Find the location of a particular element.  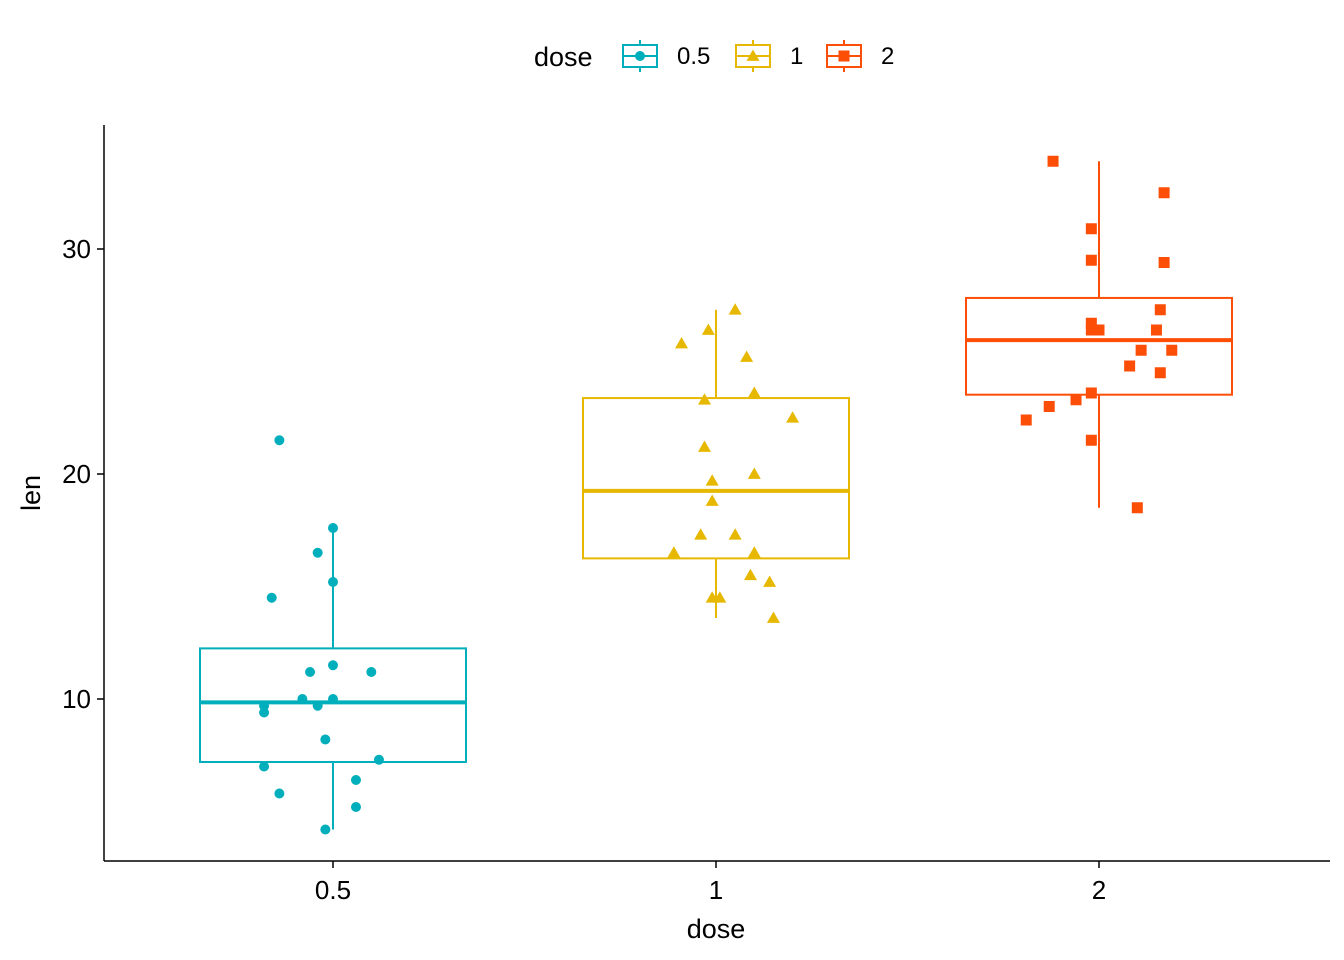

y-tick-label: 30 is located at coordinates (76, 249).